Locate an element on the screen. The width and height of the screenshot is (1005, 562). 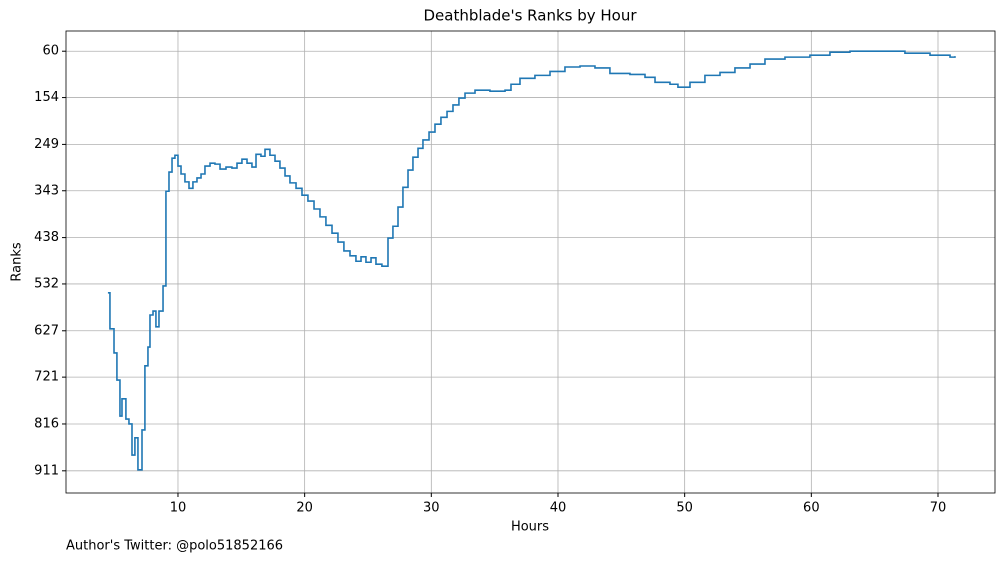
y-tick-label: 249 is located at coordinates (46, 144).